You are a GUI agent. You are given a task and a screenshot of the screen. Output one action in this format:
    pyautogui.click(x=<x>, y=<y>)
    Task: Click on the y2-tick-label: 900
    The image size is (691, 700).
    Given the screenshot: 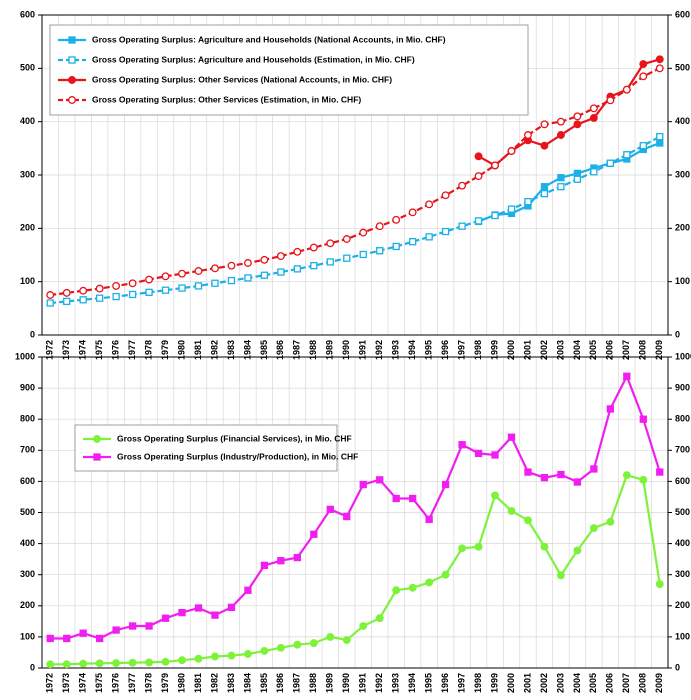 What is the action you would take?
    pyautogui.click(x=682, y=387)
    